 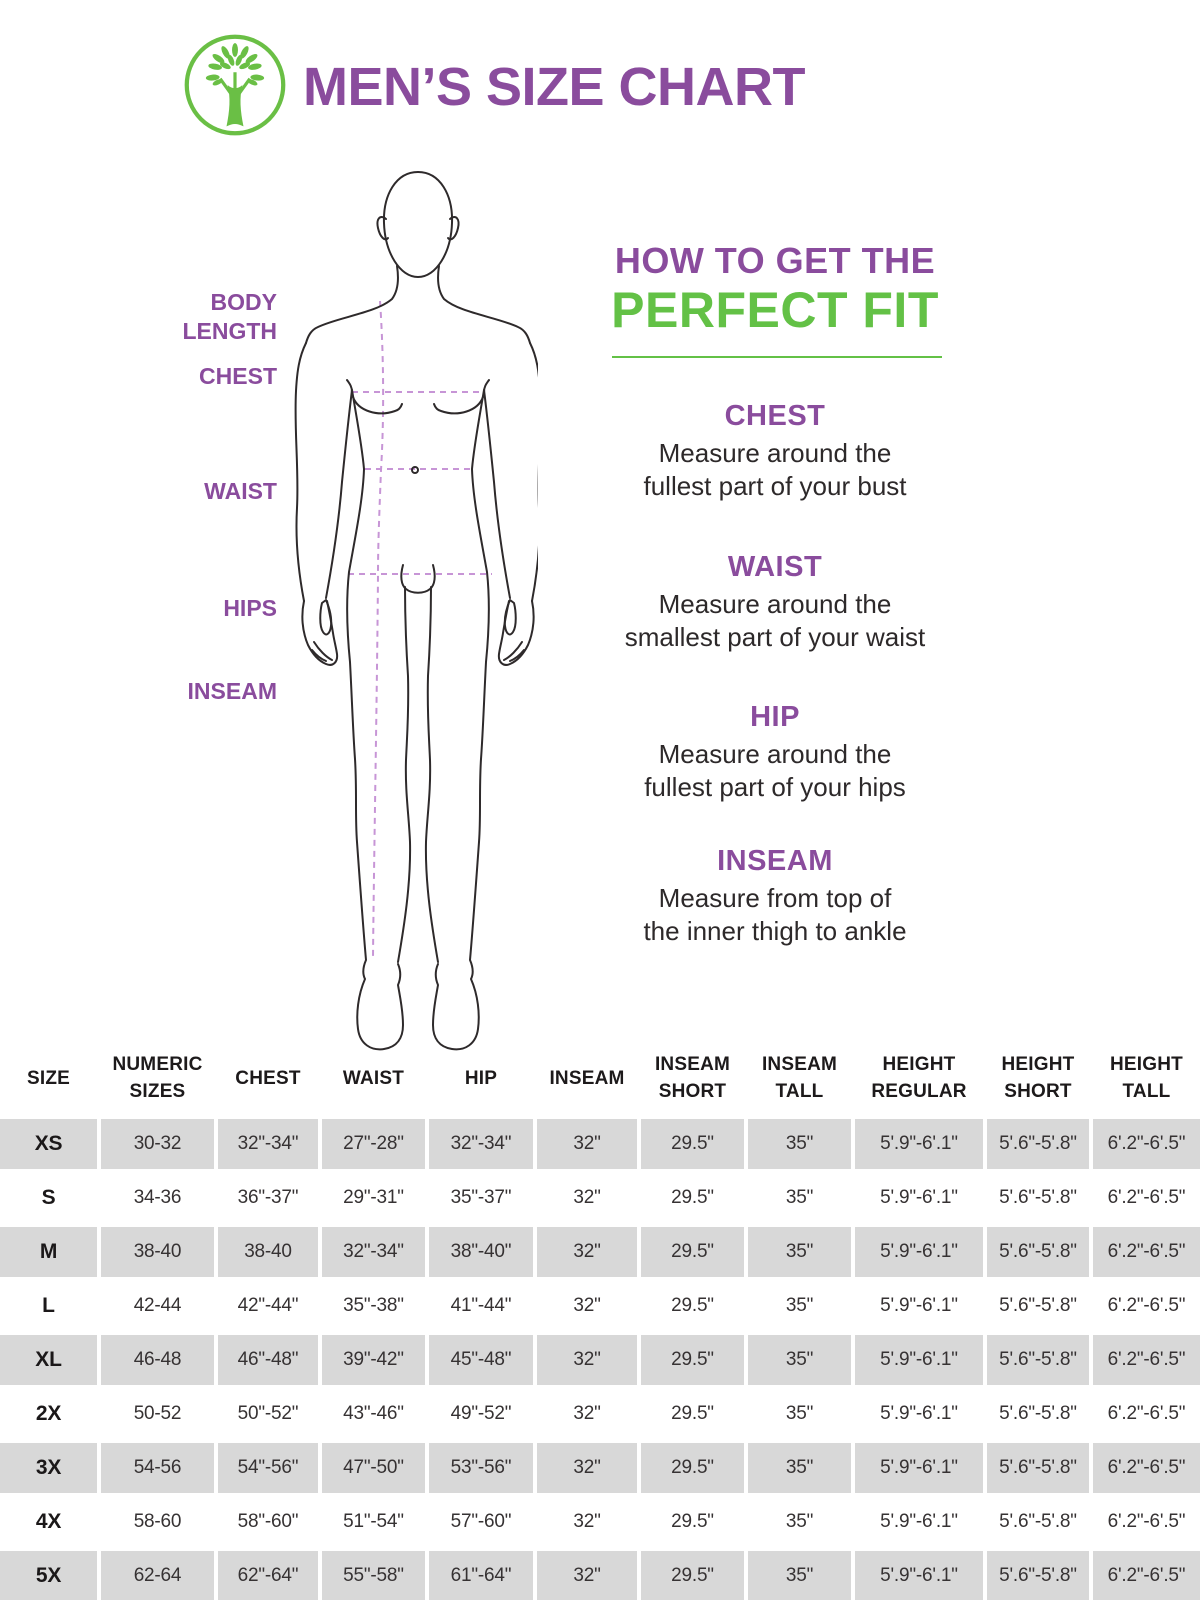 What do you see at coordinates (250, 608) in the screenshot?
I see `hips-label: HIPS` at bounding box center [250, 608].